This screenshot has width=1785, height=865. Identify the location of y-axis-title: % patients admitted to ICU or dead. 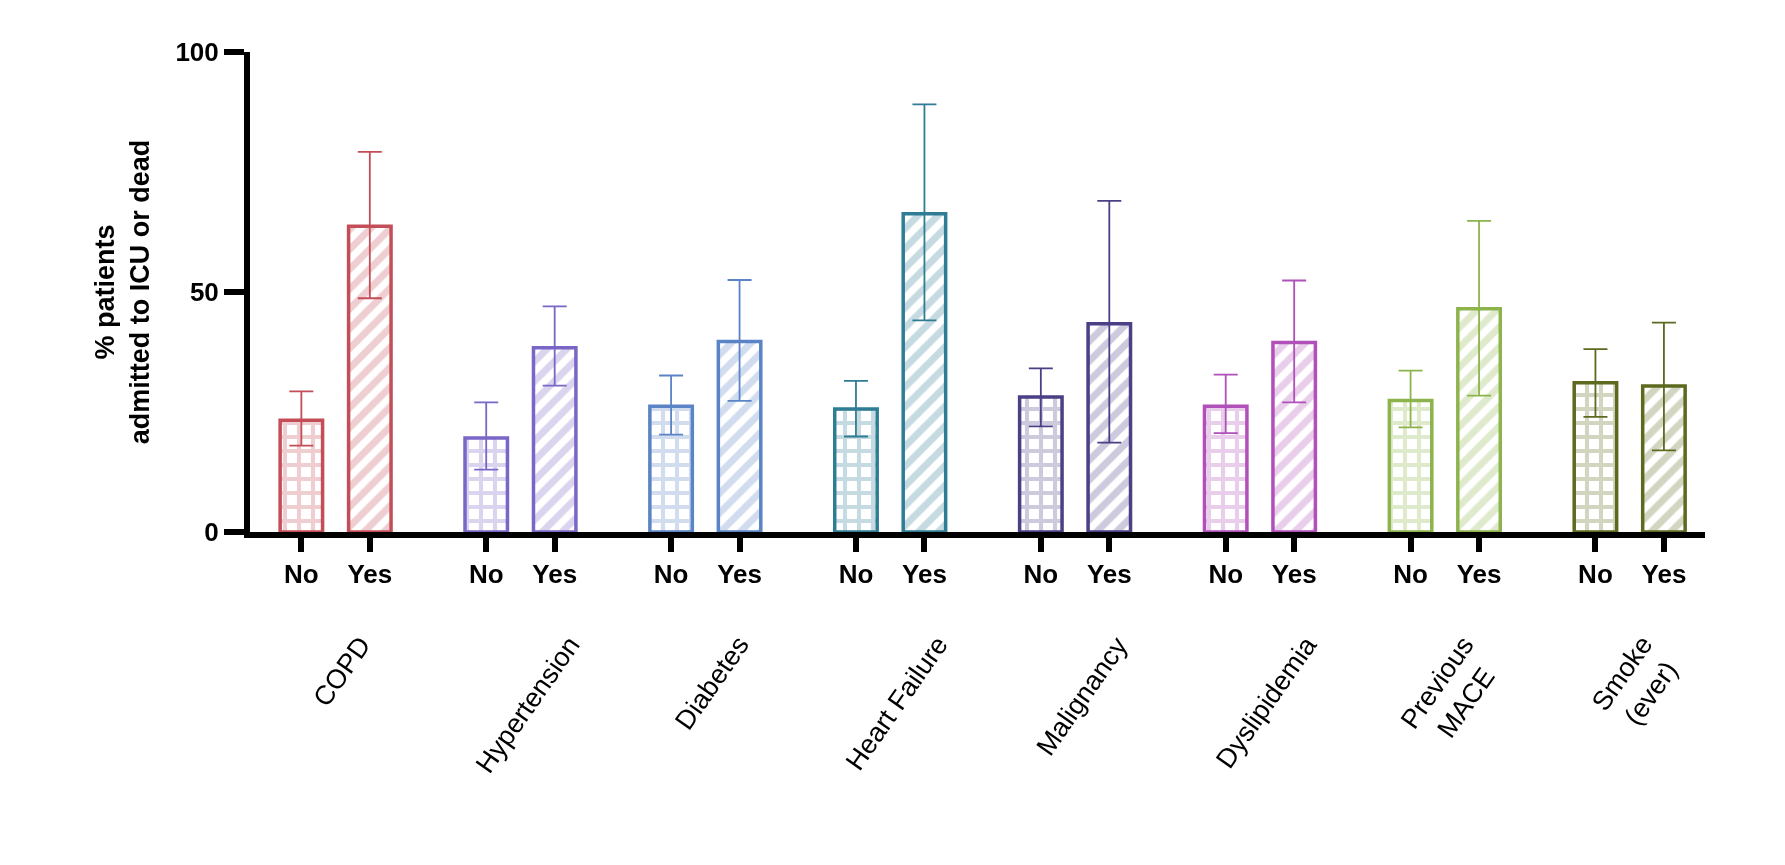
(122, 292).